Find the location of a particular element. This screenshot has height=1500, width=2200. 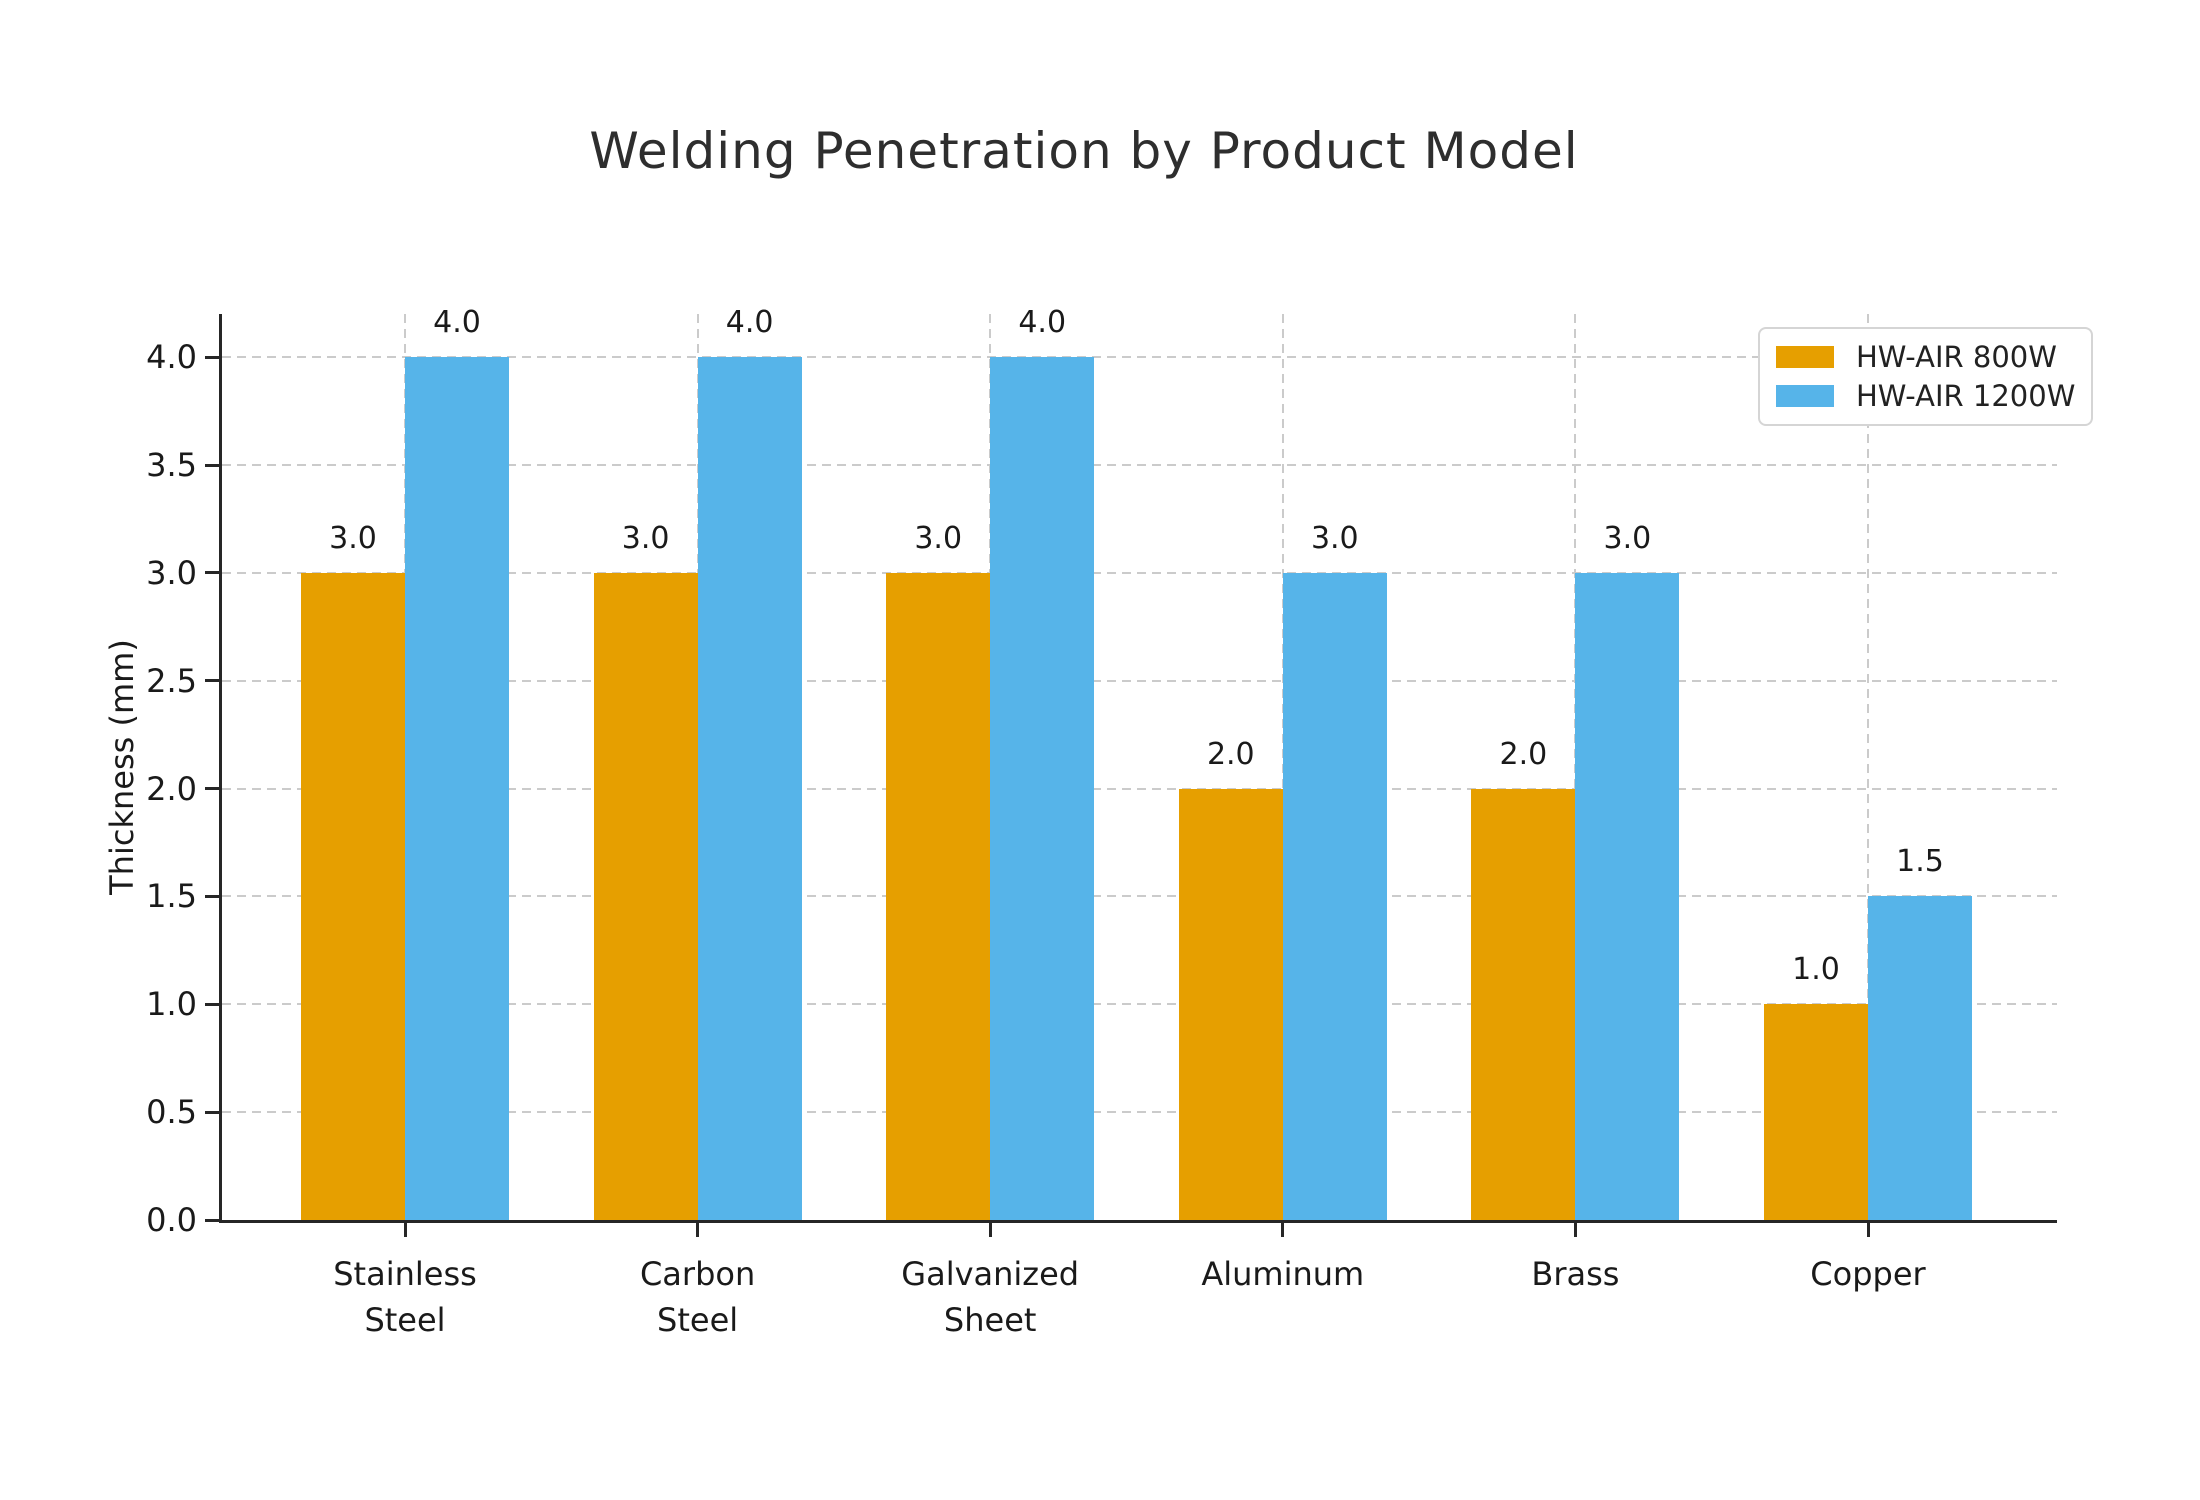

y-tick-label: 2.0 is located at coordinates (171, 788).